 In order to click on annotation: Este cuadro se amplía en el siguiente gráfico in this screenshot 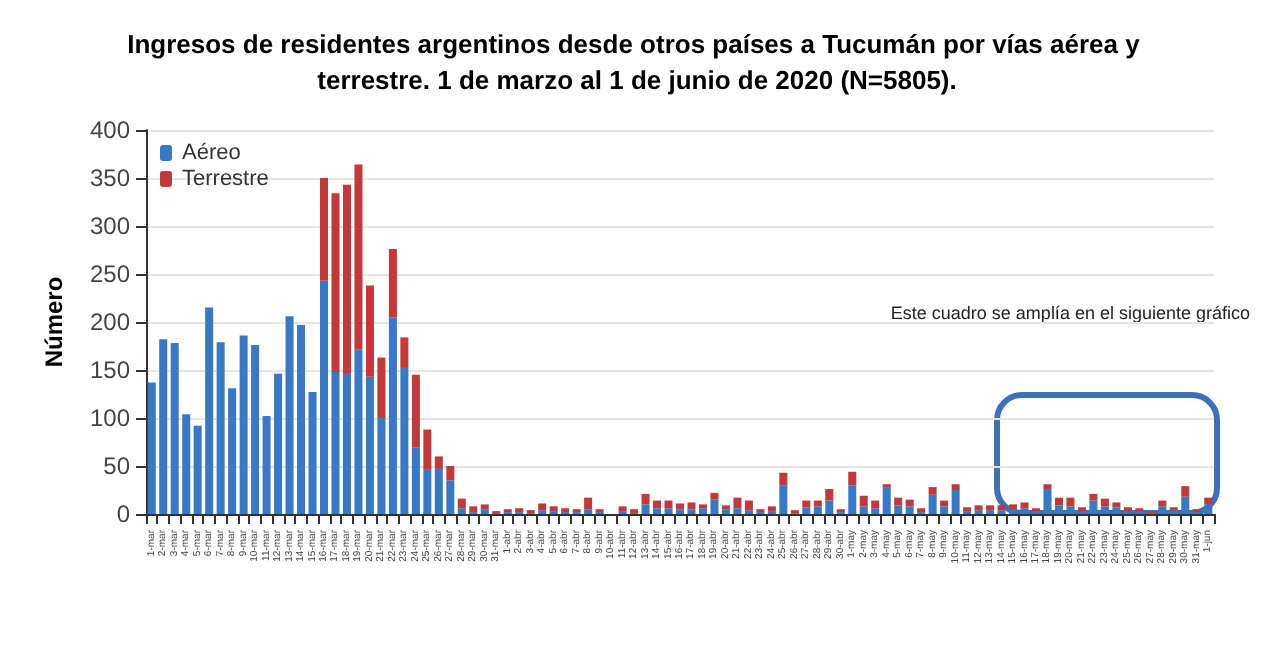, I will do `click(1070, 313)`.